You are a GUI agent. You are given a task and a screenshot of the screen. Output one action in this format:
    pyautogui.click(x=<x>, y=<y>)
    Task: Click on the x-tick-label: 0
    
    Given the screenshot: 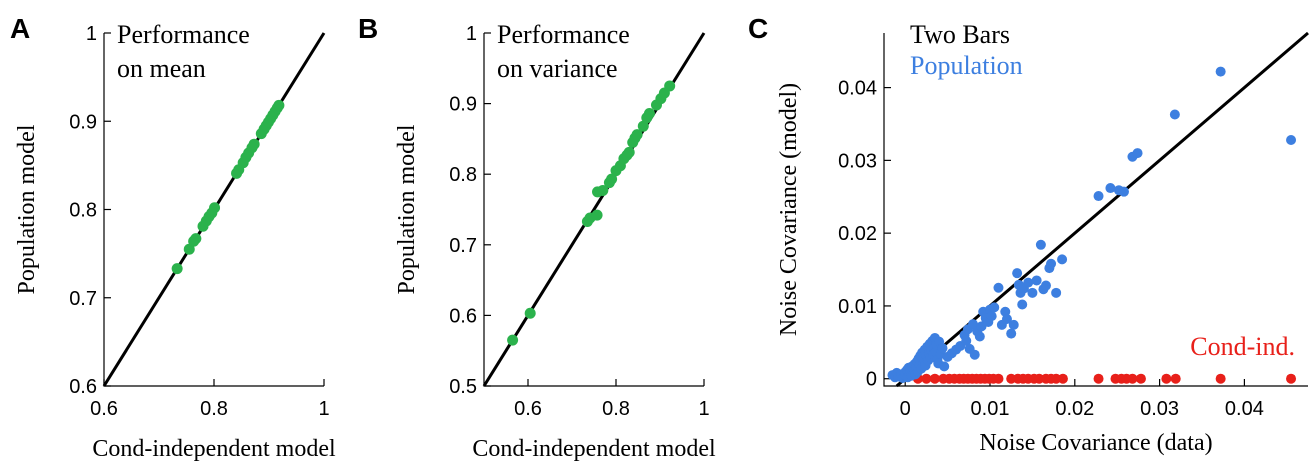 What is the action you would take?
    pyautogui.click(x=905, y=409)
    